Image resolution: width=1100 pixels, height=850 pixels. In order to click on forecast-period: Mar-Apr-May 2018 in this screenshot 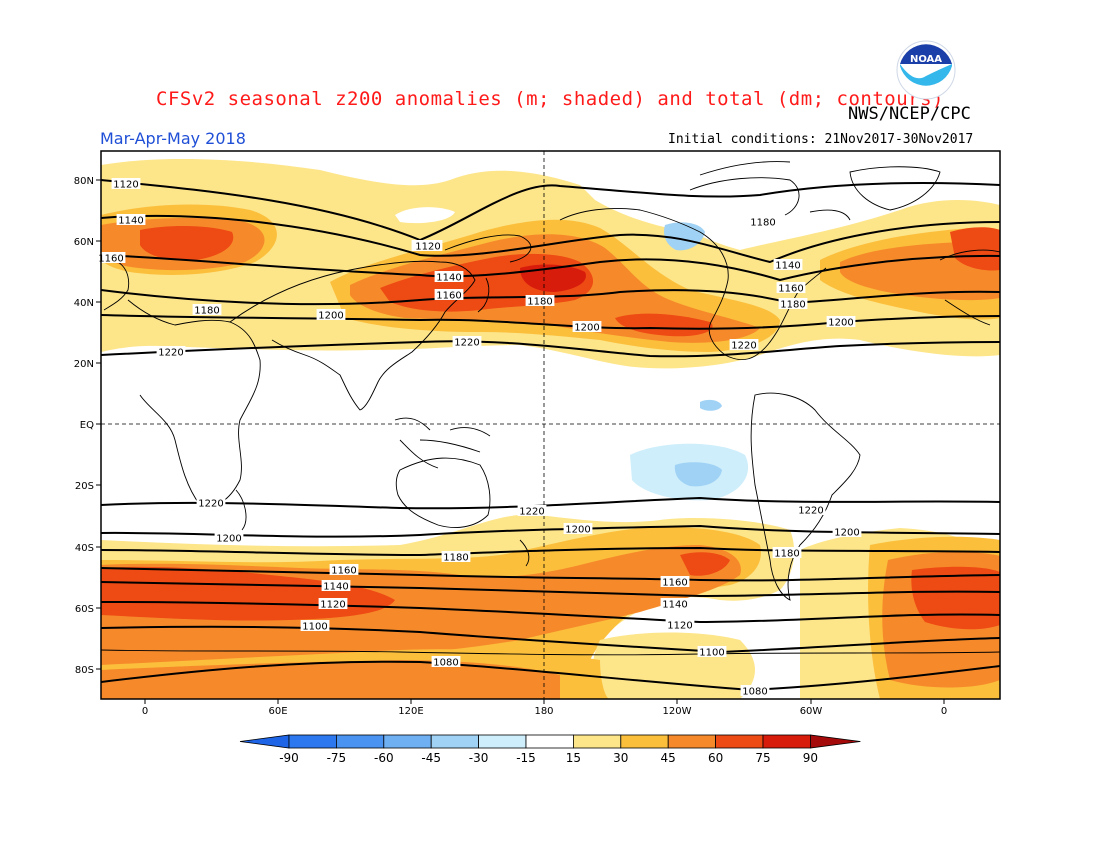, I will do `click(173, 138)`.